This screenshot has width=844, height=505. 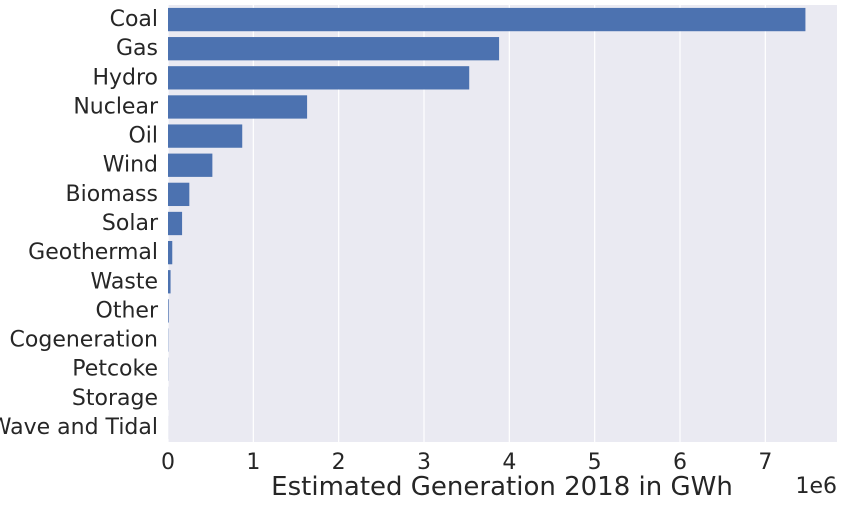 What do you see at coordinates (115, 398) in the screenshot?
I see `category-label: Storage` at bounding box center [115, 398].